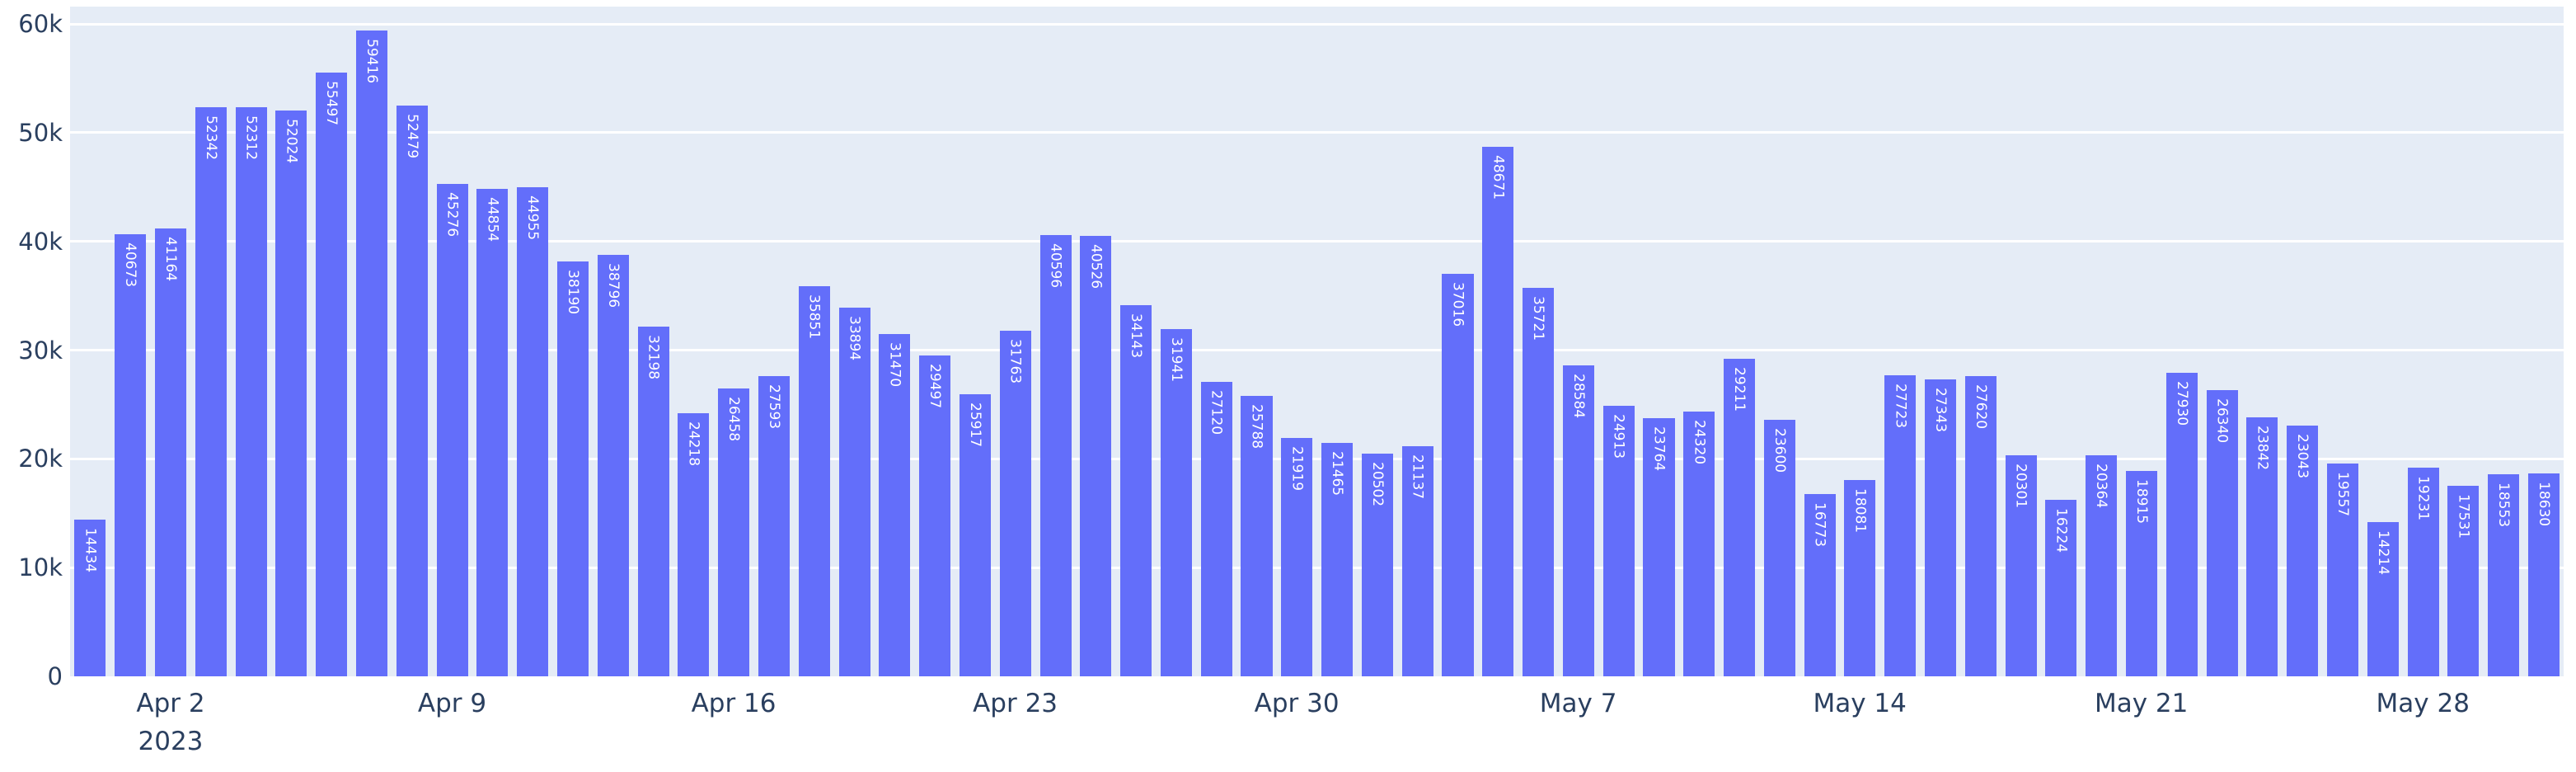 Image resolution: width=2576 pixels, height=772 pixels. I want to click on bar-cell: 24218, so click(694, 341).